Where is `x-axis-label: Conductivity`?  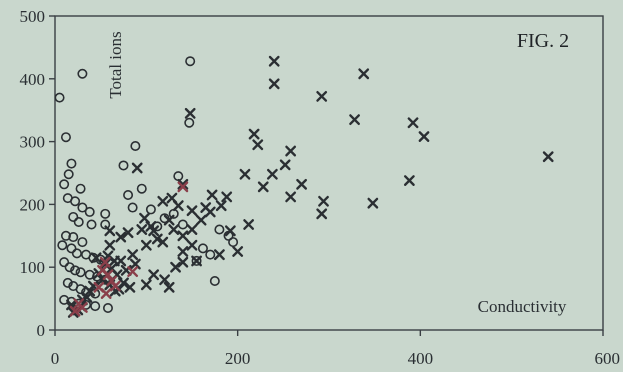 x-axis-label: Conductivity is located at coordinates (522, 306).